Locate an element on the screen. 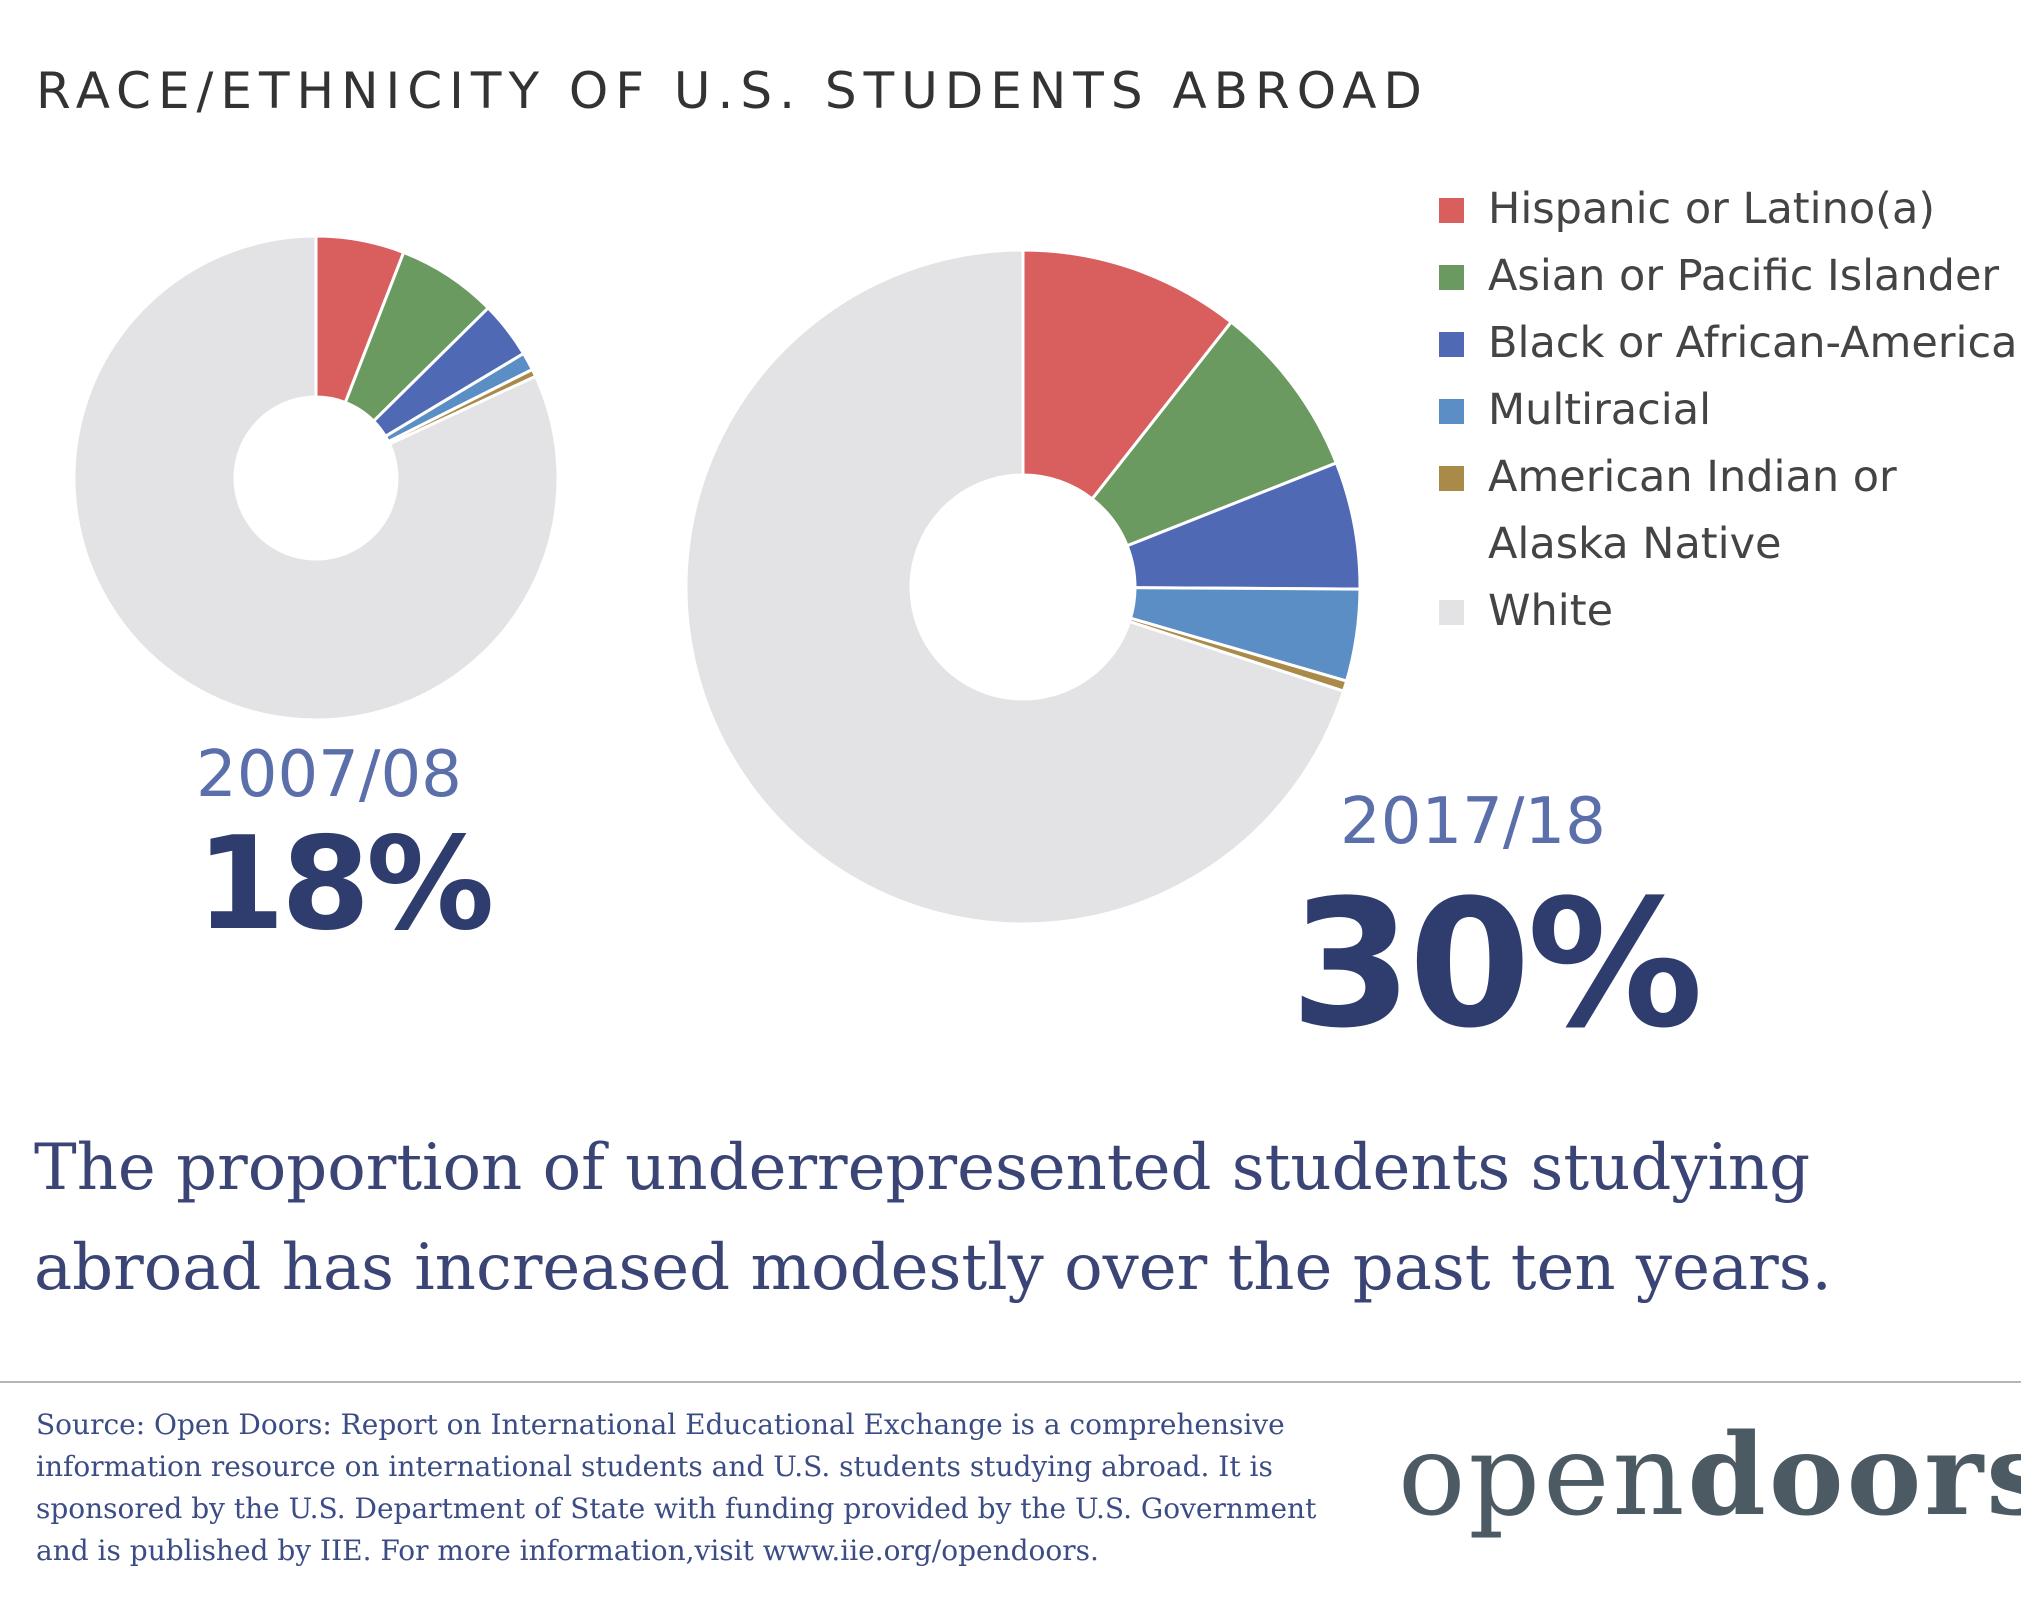 The height and width of the screenshot is (1605, 2021). footer-divider is located at coordinates (1010, 1382).